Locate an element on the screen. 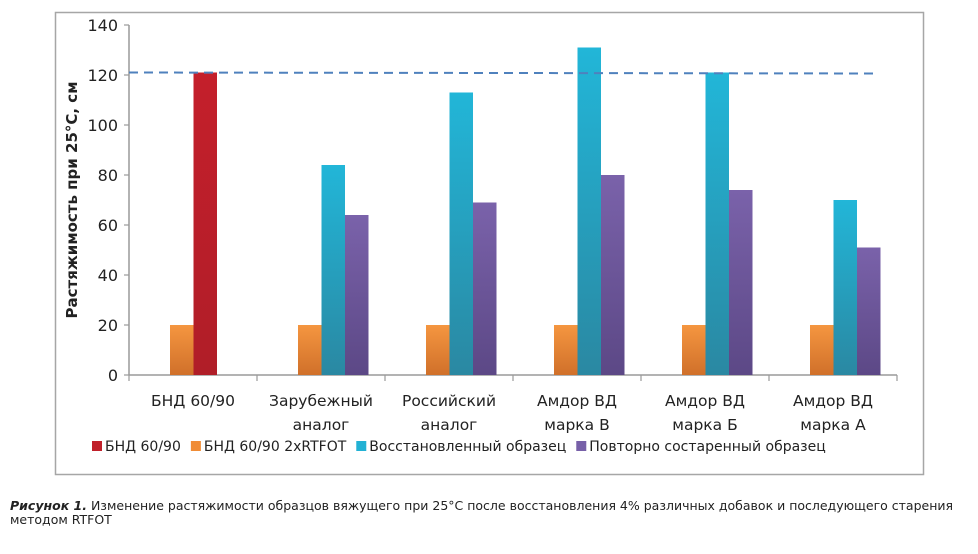  y-tick-label: 40 is located at coordinates (108, 275).